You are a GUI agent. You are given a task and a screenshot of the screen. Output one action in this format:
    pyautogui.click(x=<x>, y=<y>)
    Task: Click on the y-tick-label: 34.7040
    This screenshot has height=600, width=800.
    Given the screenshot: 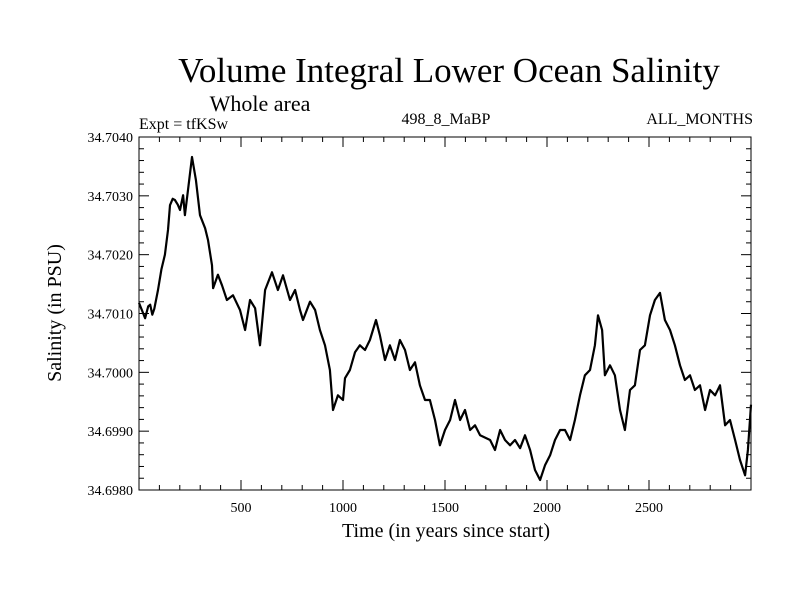 What is the action you would take?
    pyautogui.click(x=111, y=138)
    